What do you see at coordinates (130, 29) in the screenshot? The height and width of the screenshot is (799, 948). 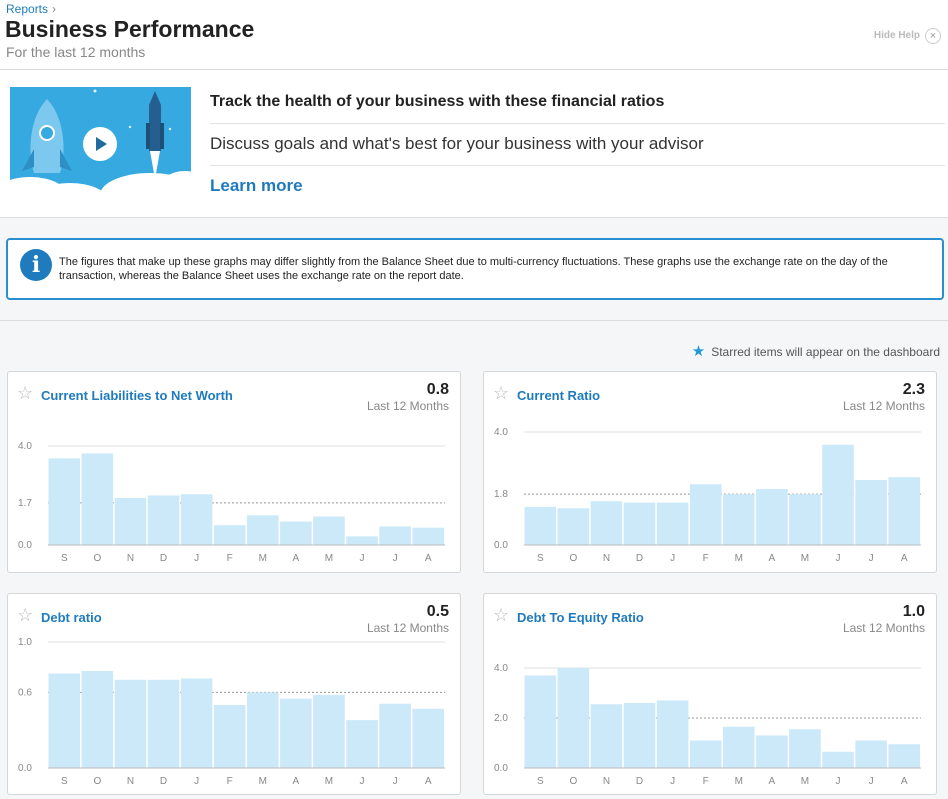 I see `page-title: Business Performance` at bounding box center [130, 29].